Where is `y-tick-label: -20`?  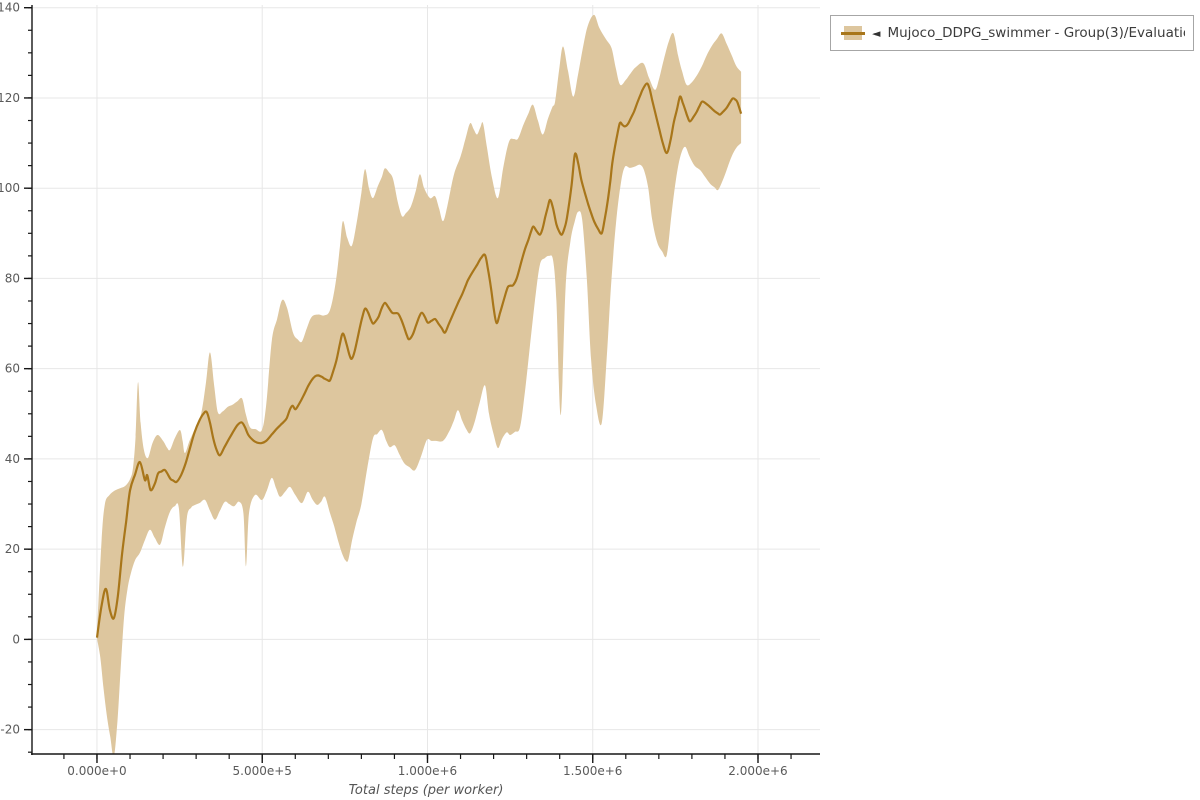 y-tick-label: -20 is located at coordinates (10, 730).